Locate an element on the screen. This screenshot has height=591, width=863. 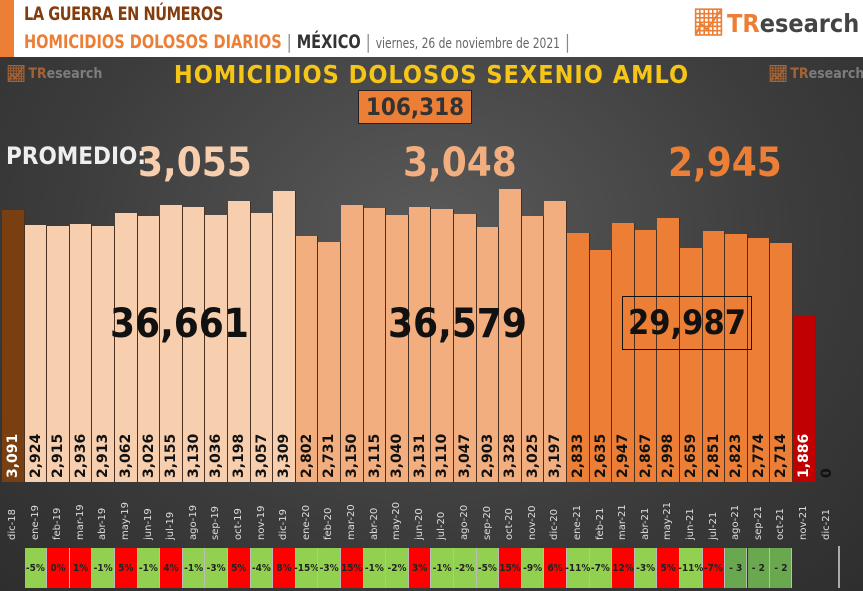
month-label: mar-20 is located at coordinates (351, 522).